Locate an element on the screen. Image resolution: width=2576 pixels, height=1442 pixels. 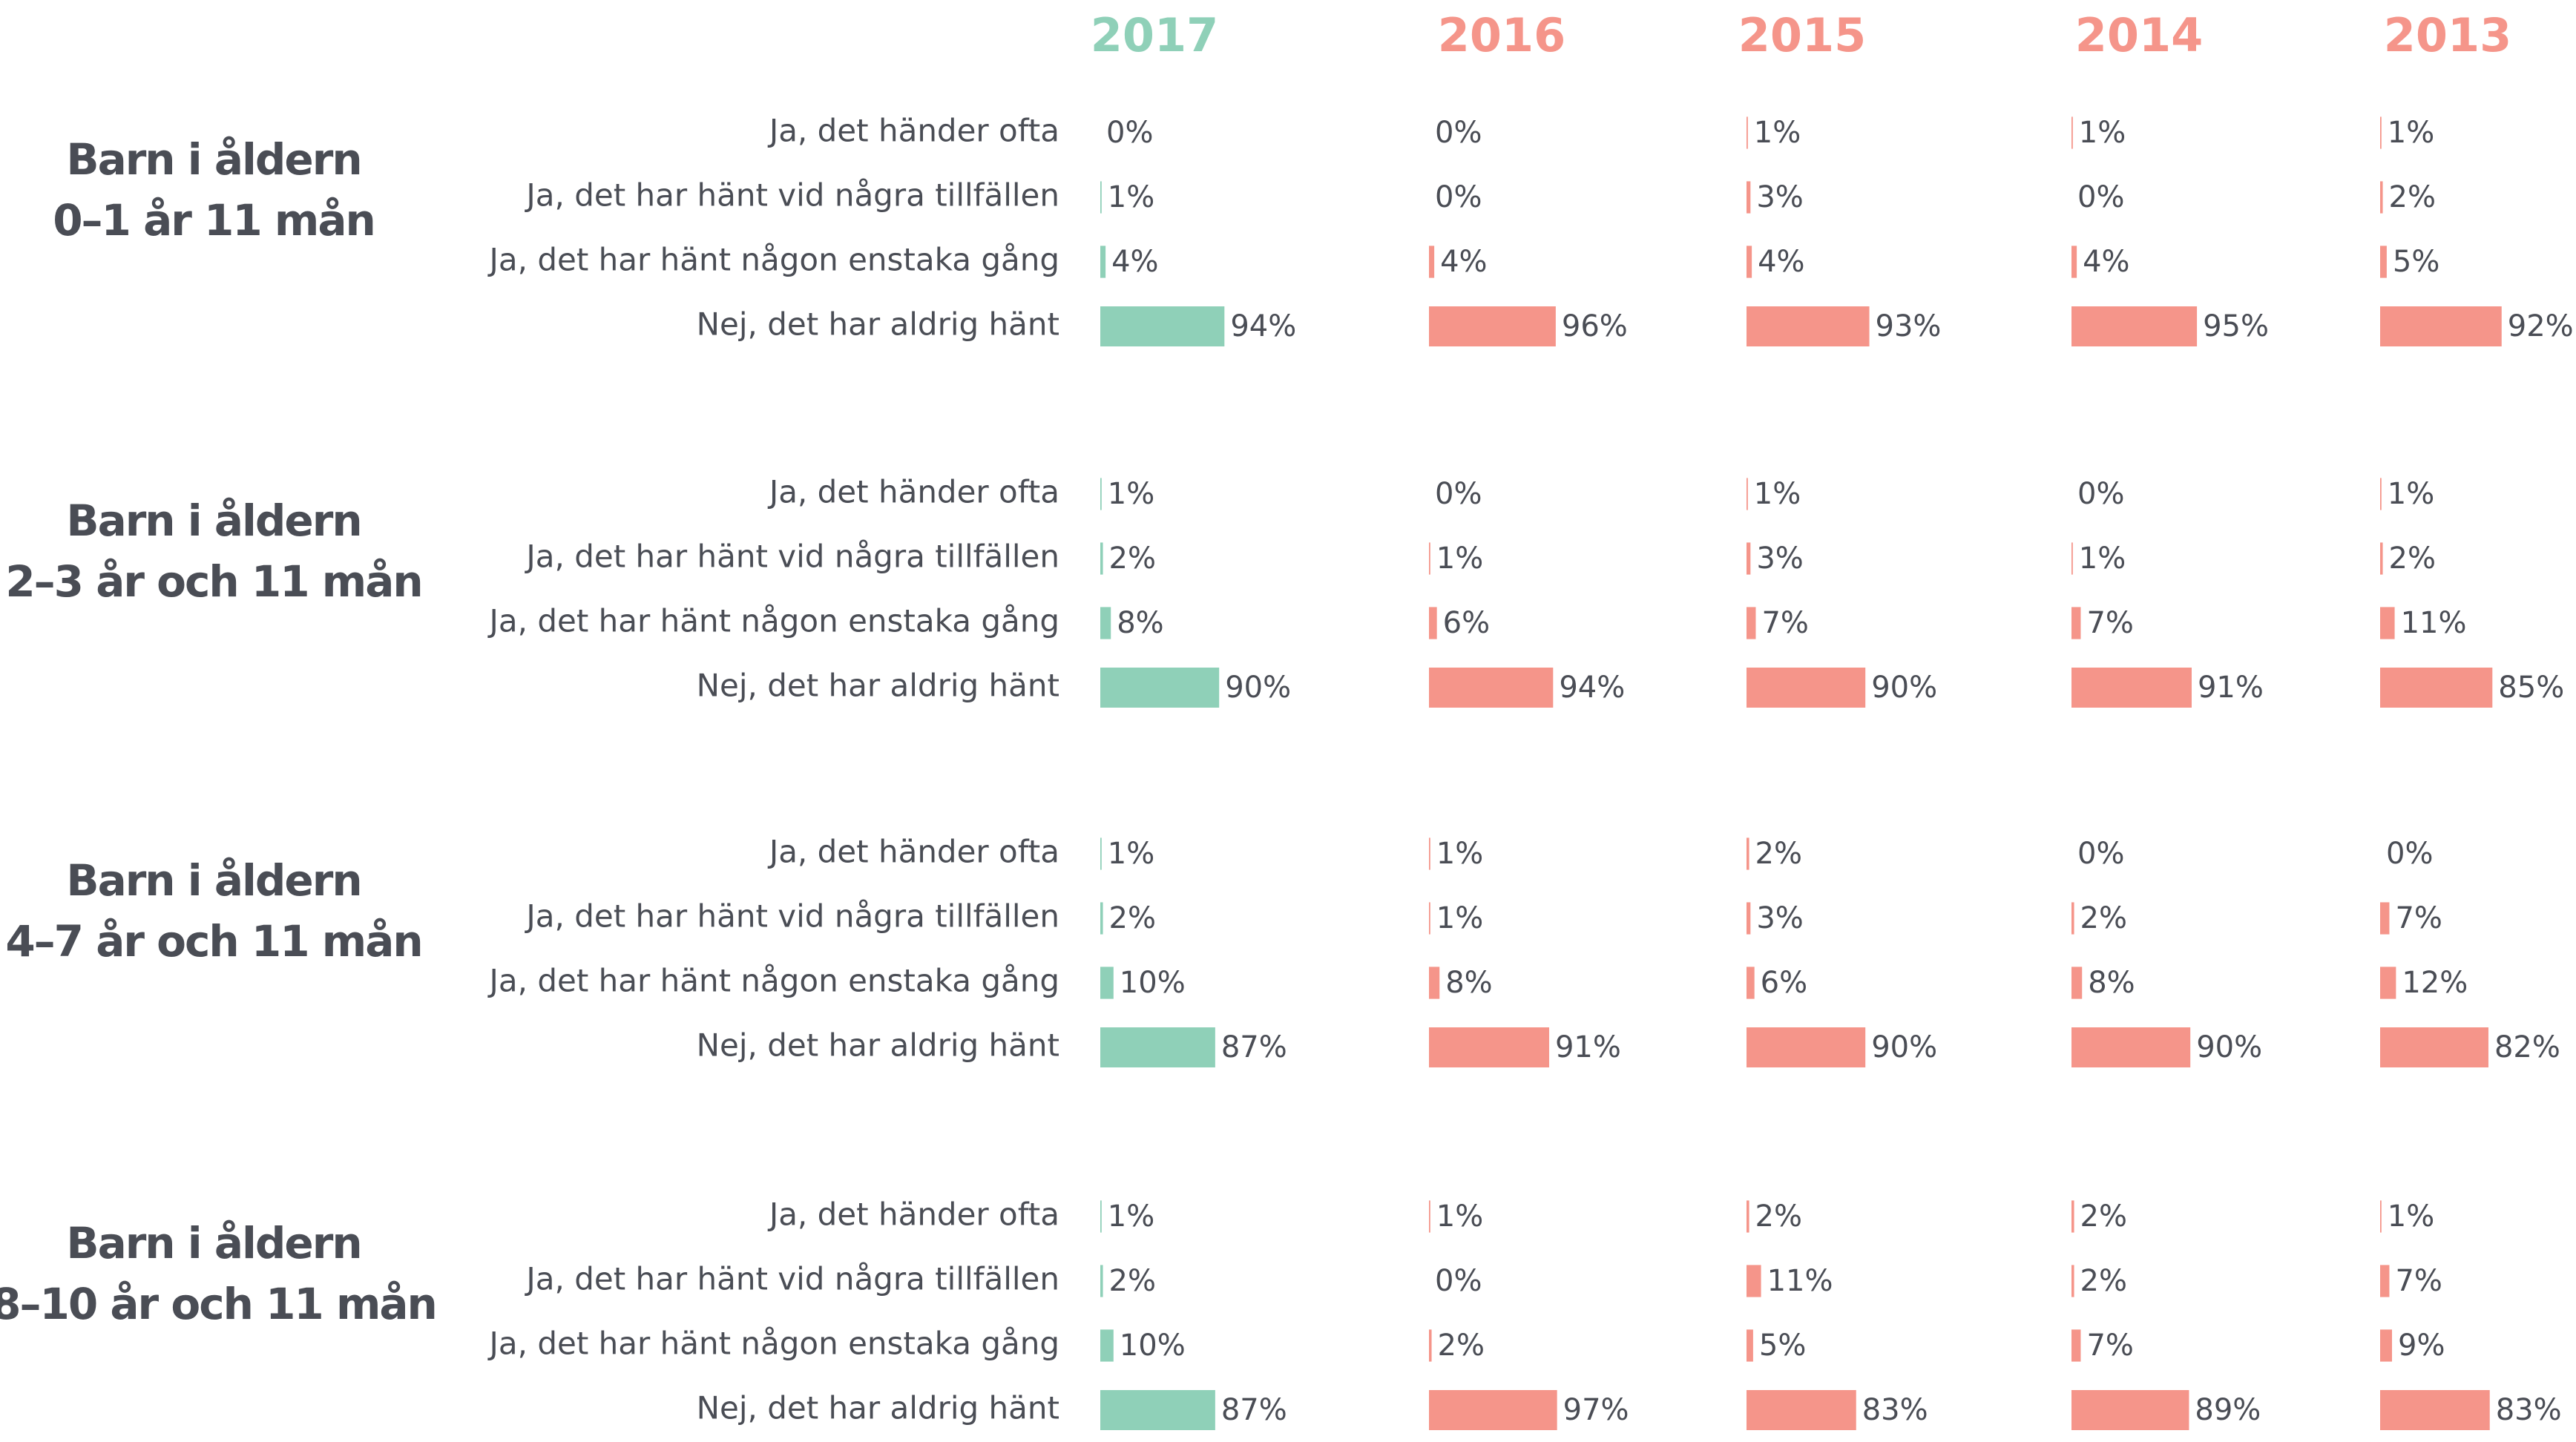
value-label: 96% is located at coordinates (1595, 326).